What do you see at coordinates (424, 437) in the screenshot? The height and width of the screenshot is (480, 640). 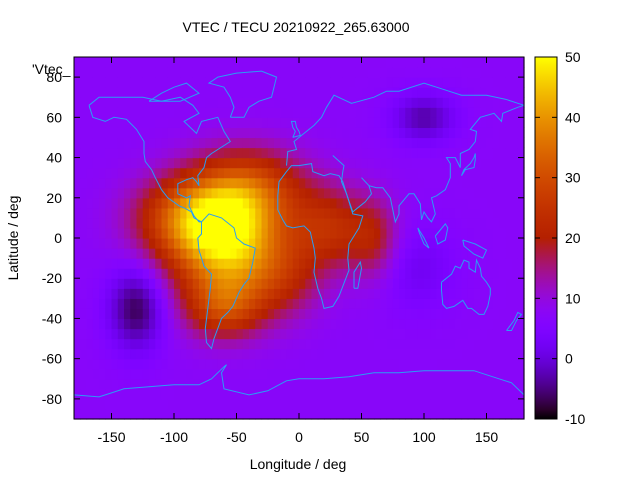 I see `x-tick-label: 100` at bounding box center [424, 437].